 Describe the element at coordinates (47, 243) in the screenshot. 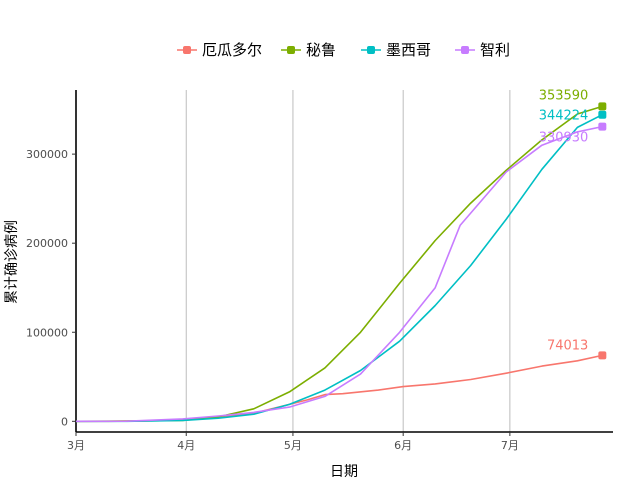

I see `y-tick-label: 200000` at that location.